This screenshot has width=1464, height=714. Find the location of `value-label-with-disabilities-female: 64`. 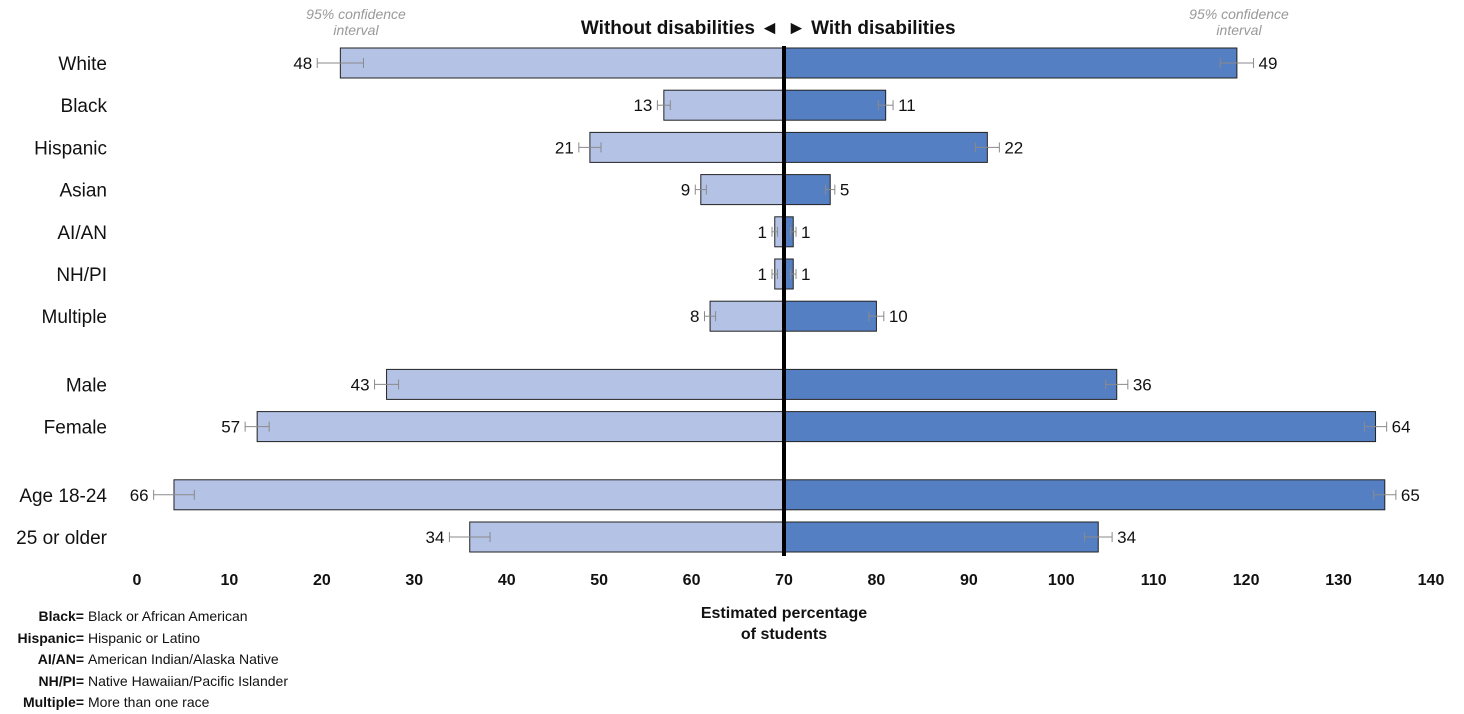

value-label-with-disabilities-female: 64 is located at coordinates (1401, 427).